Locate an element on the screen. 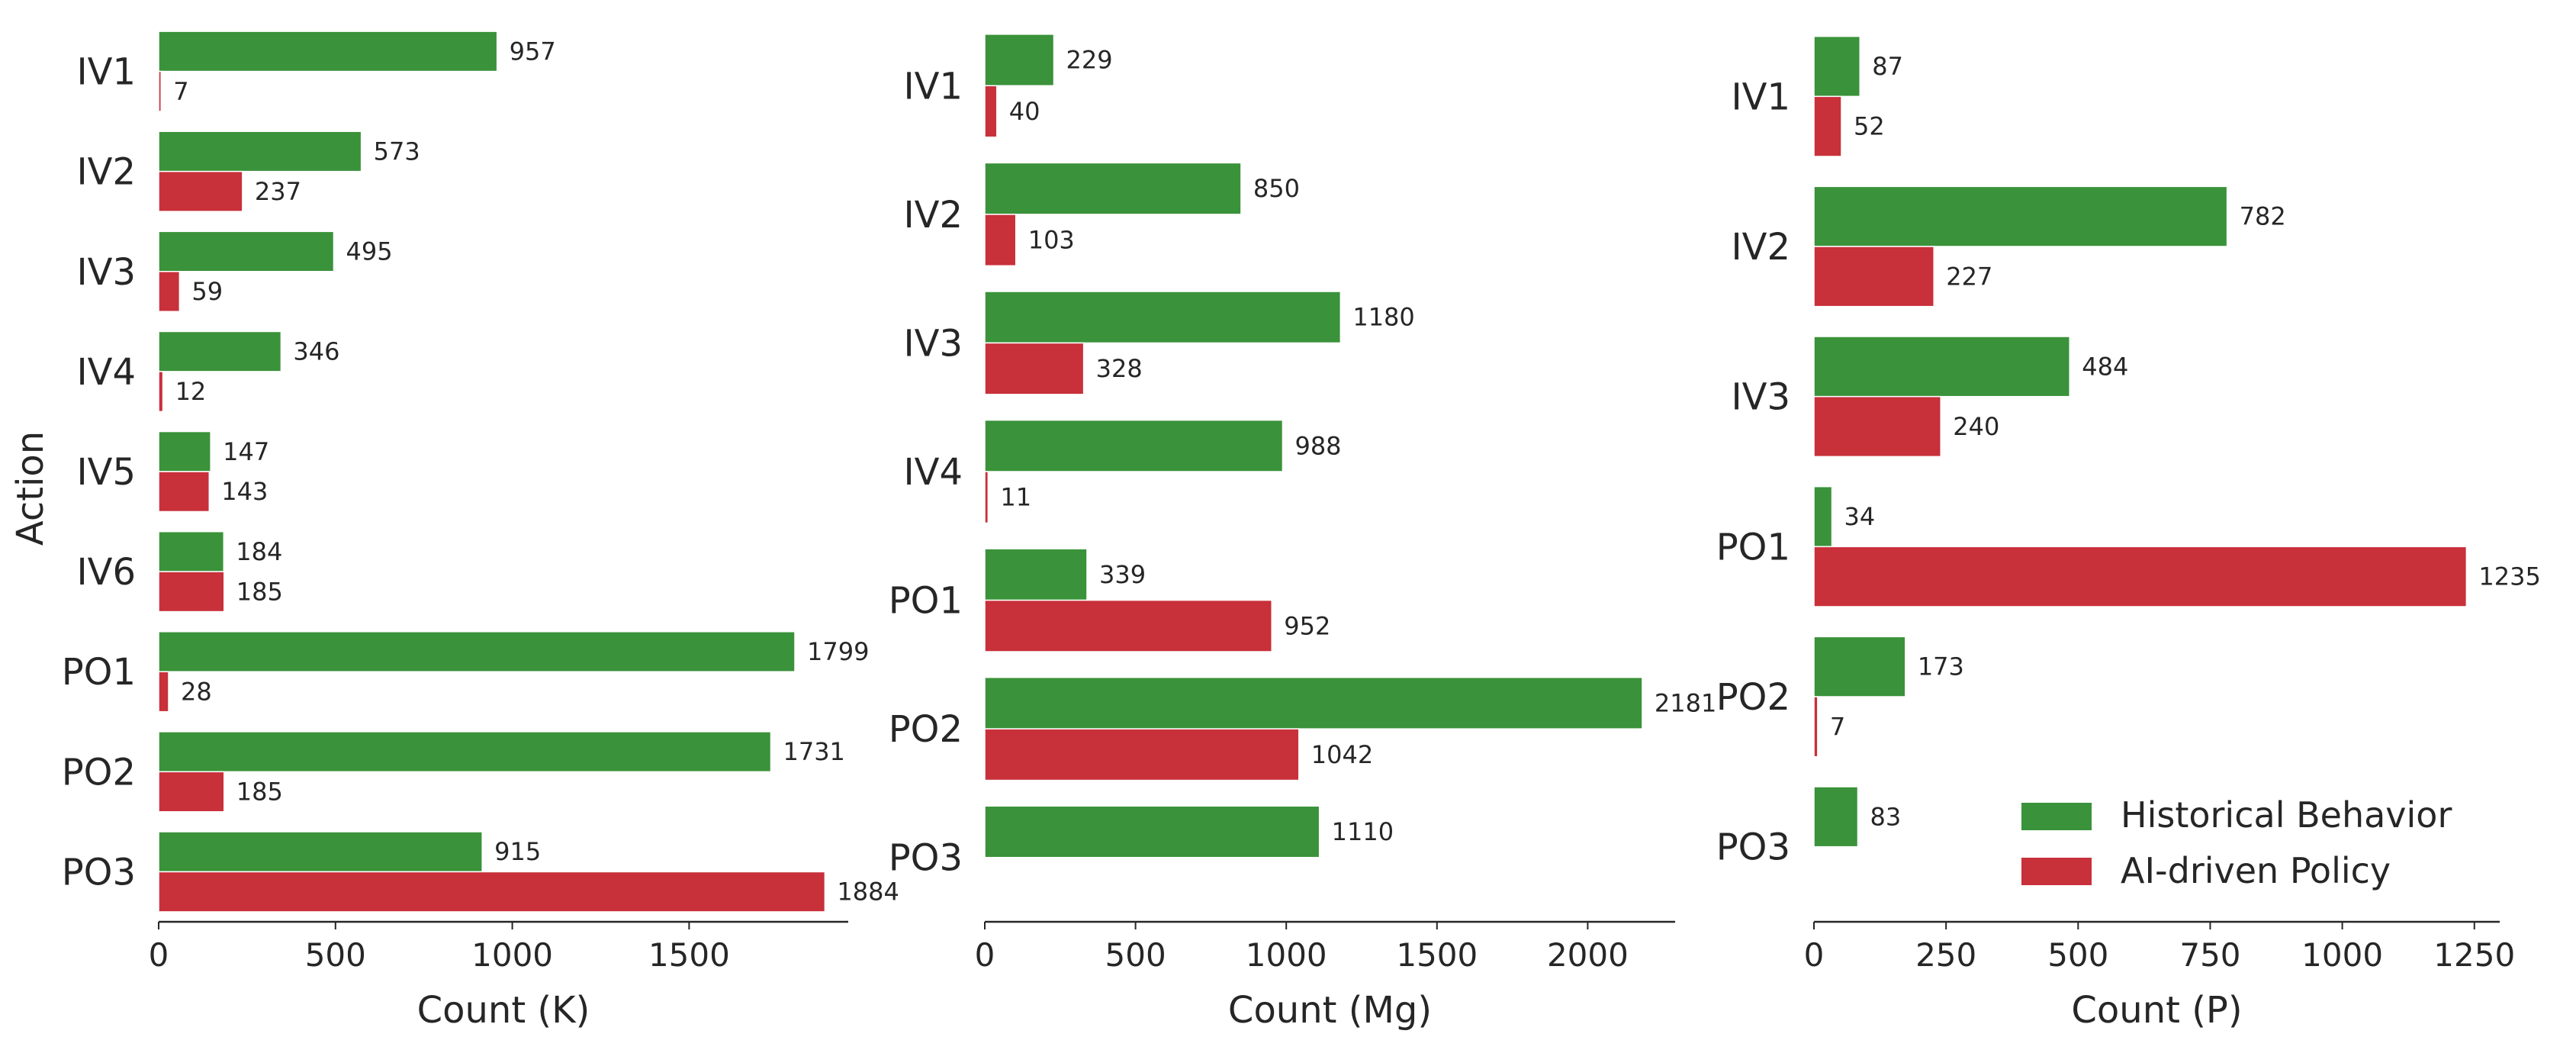 This screenshot has height=1050, width=2576. data-label: 328 is located at coordinates (1119, 369).